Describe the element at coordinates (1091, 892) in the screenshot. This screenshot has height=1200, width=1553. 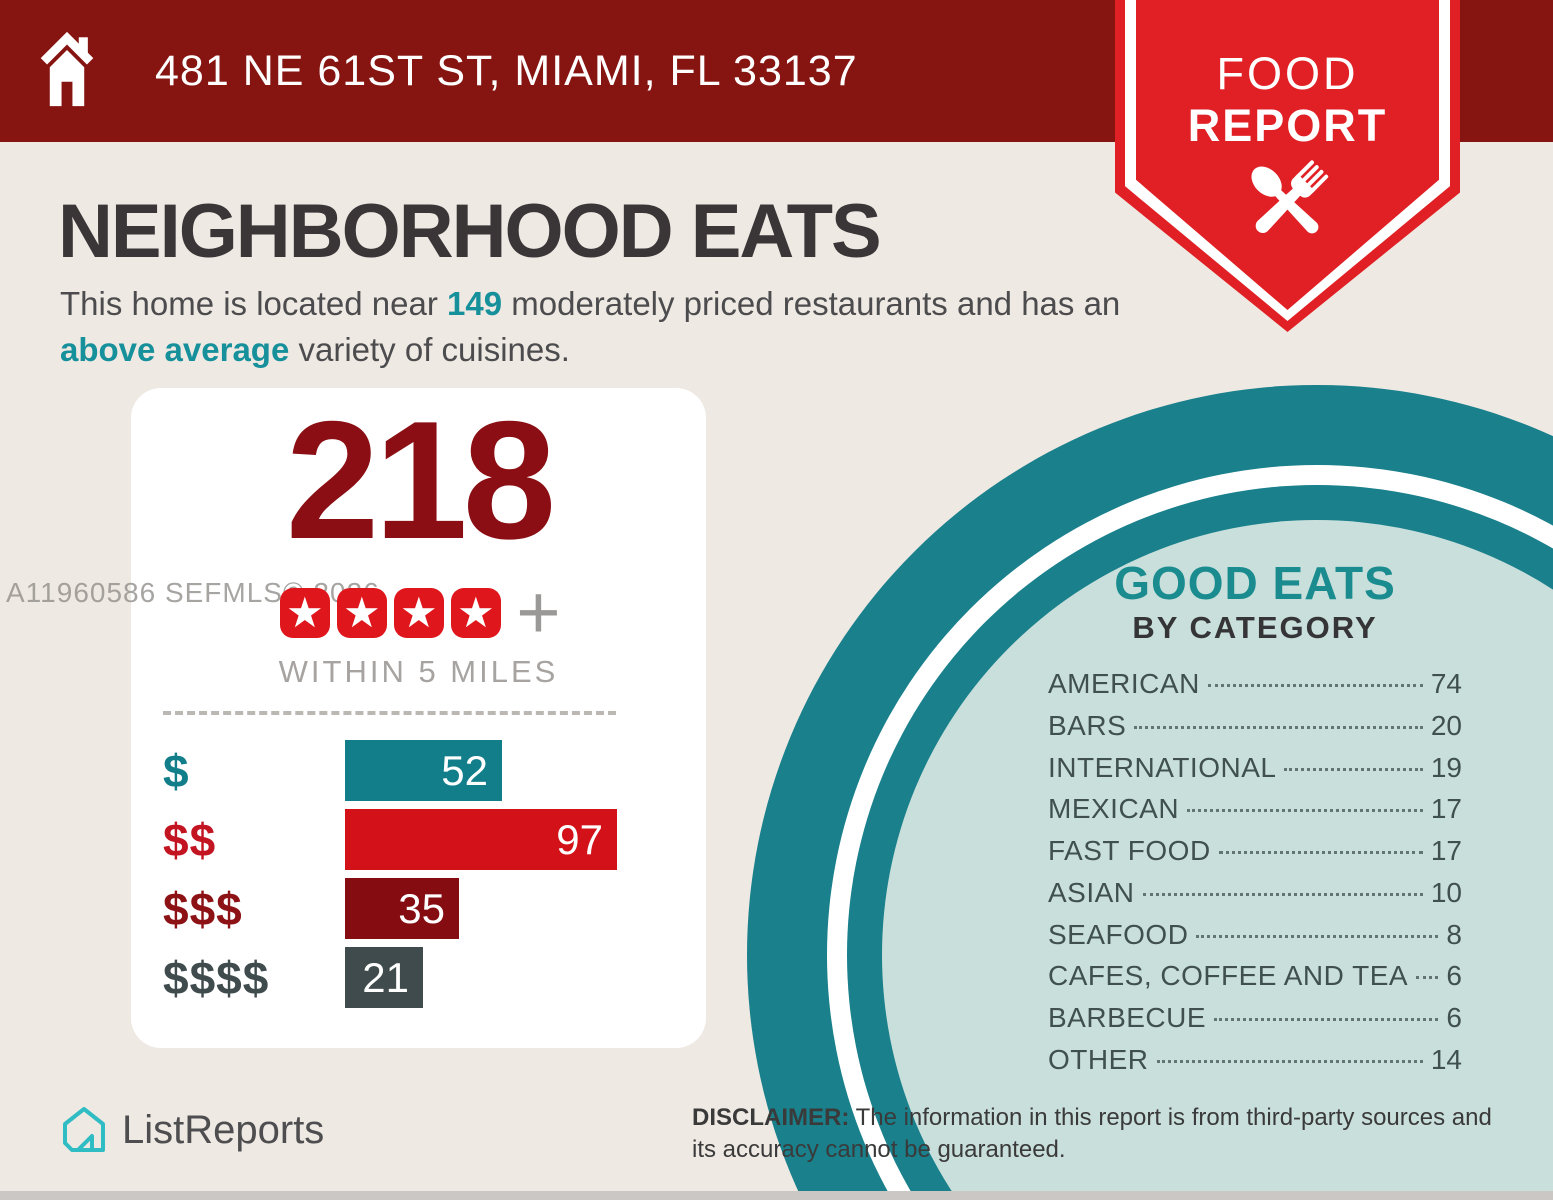
I see `category-name: ASIAN` at that location.